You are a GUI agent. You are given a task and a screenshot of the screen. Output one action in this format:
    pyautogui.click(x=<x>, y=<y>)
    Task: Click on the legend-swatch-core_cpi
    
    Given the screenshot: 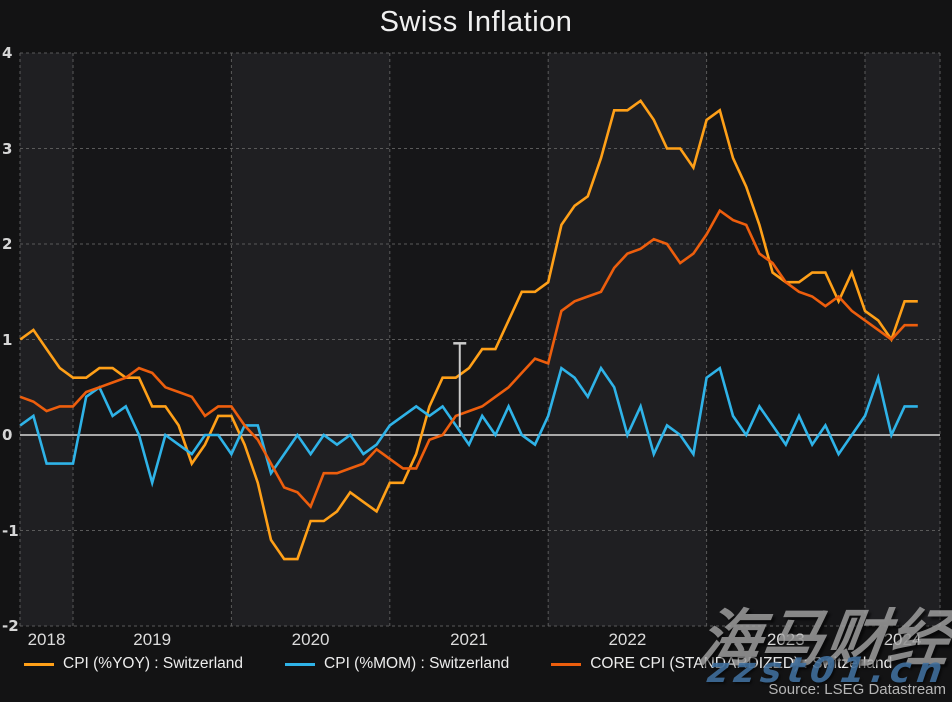 What is the action you would take?
    pyautogui.click(x=566, y=664)
    